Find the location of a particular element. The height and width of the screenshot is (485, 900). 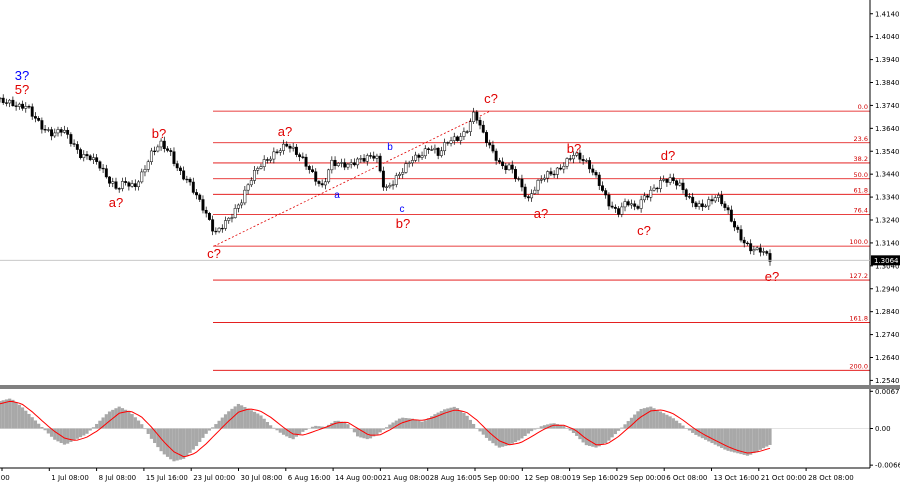

time-tick-label: 5 Sep 00:00 is located at coordinates (498, 478).